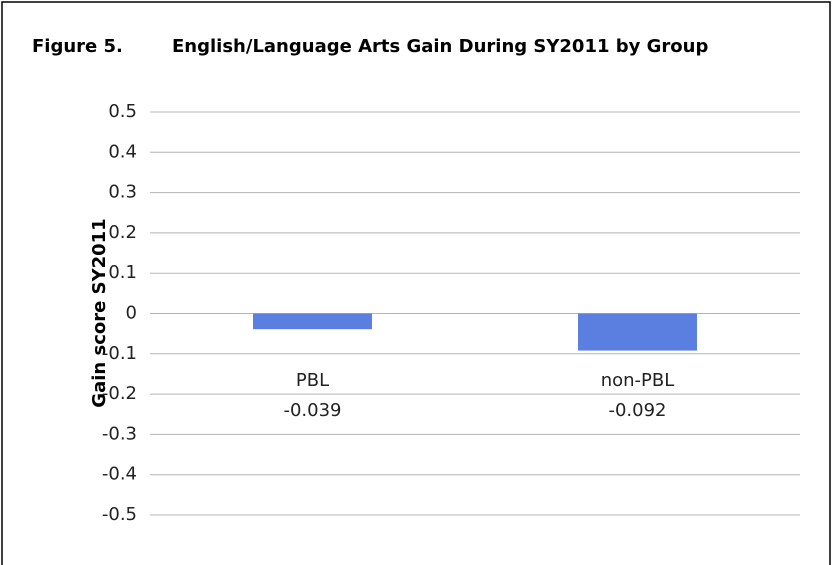  I want to click on x-tick-label: PBL, so click(312, 380).